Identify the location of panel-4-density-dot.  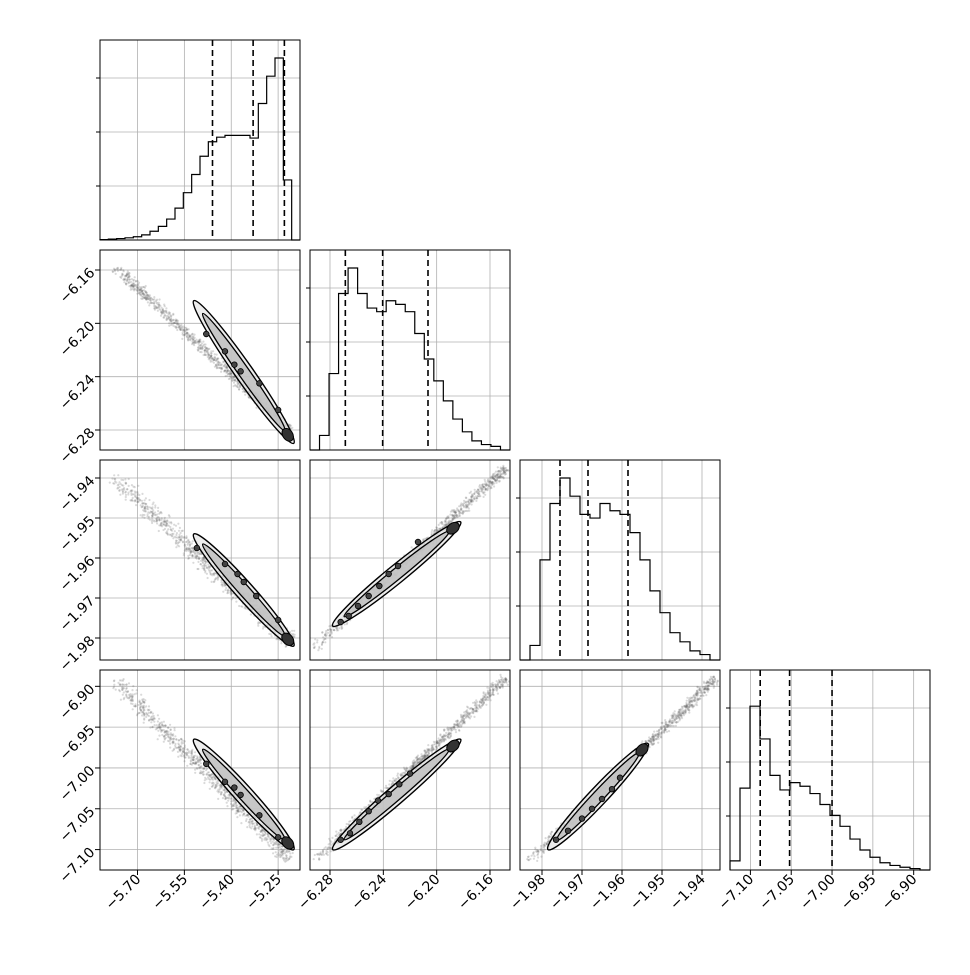
(235, 788).